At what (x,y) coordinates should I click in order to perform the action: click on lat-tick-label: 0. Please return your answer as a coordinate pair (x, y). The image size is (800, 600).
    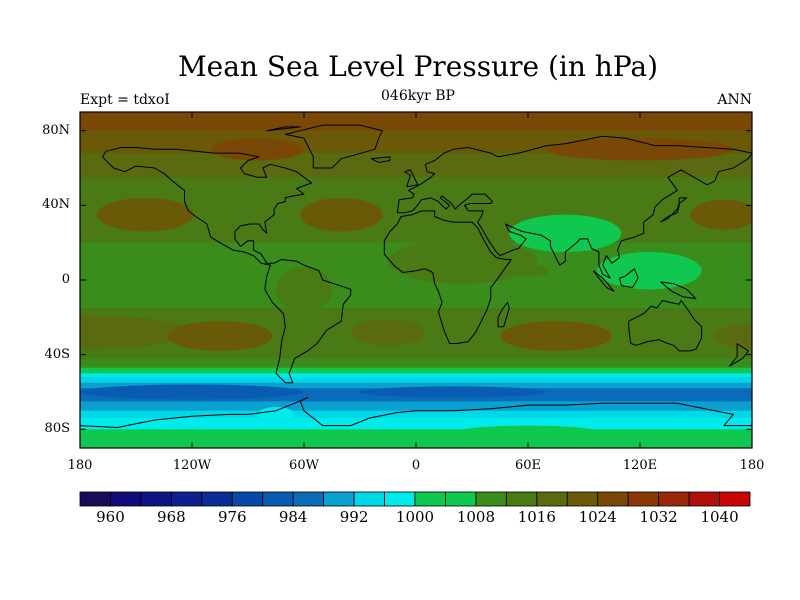
    Looking at the image, I should click on (65, 279).